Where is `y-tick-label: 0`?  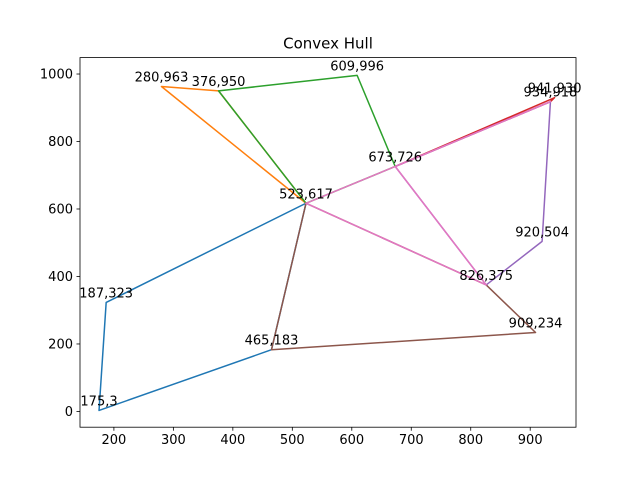
y-tick-label: 0 is located at coordinates (69, 412).